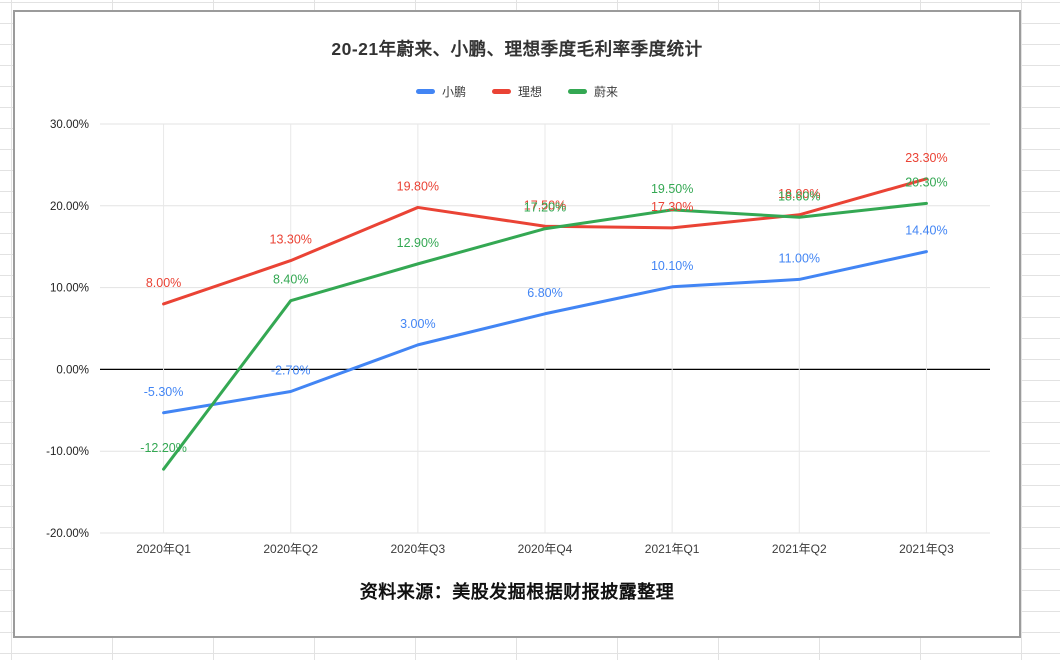  What do you see at coordinates (417, 549) in the screenshot?
I see `x-tick-label: 2020年Q3` at bounding box center [417, 549].